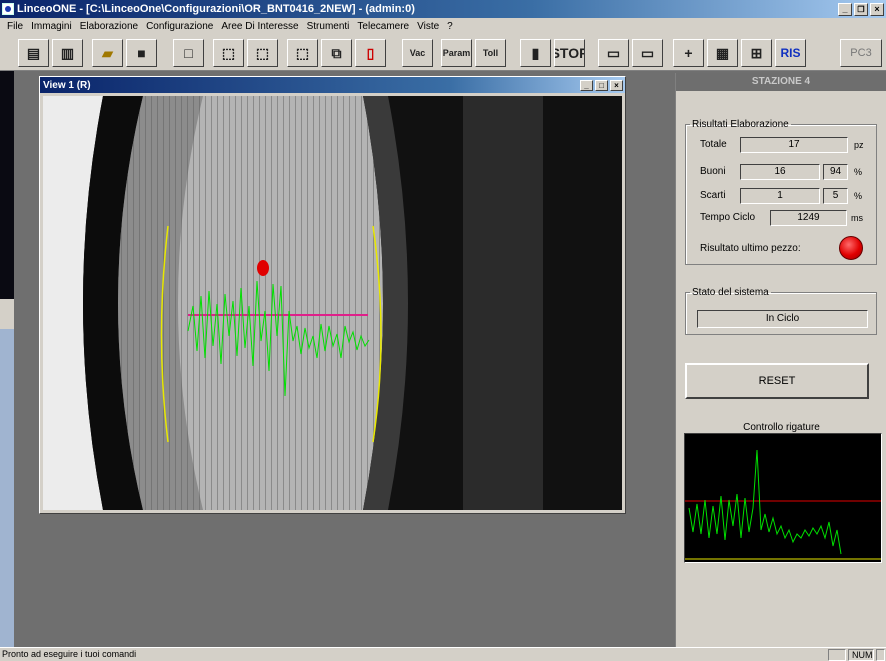  Describe the element at coordinates (845, 9) in the screenshot. I see `minimize-button: _` at that location.